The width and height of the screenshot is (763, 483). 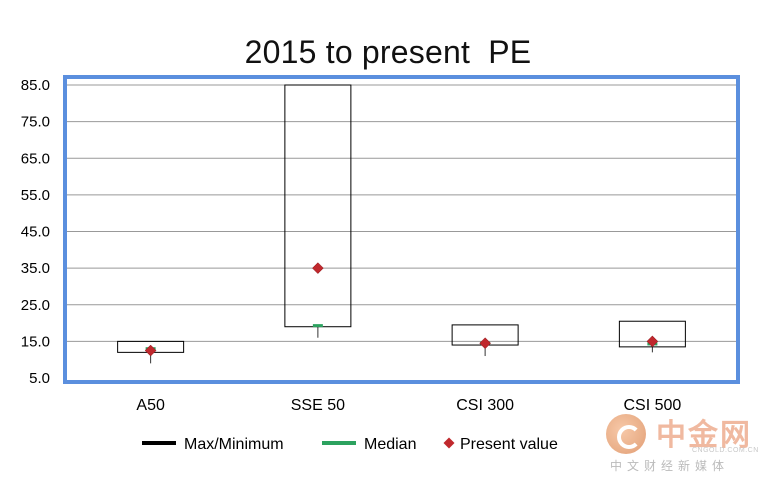 What do you see at coordinates (390, 444) in the screenshot?
I see `legend-median-label: Median` at bounding box center [390, 444].